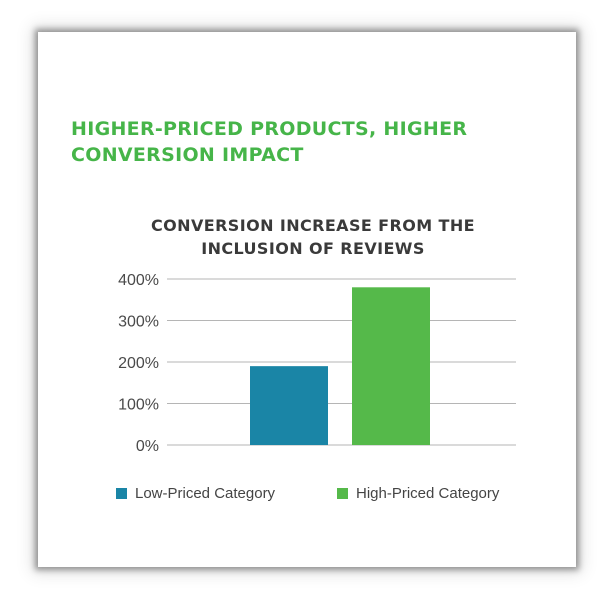 The height and width of the screenshot is (600, 609). Describe the element at coordinates (289, 405) in the screenshot. I see `bar-low-priced` at that location.